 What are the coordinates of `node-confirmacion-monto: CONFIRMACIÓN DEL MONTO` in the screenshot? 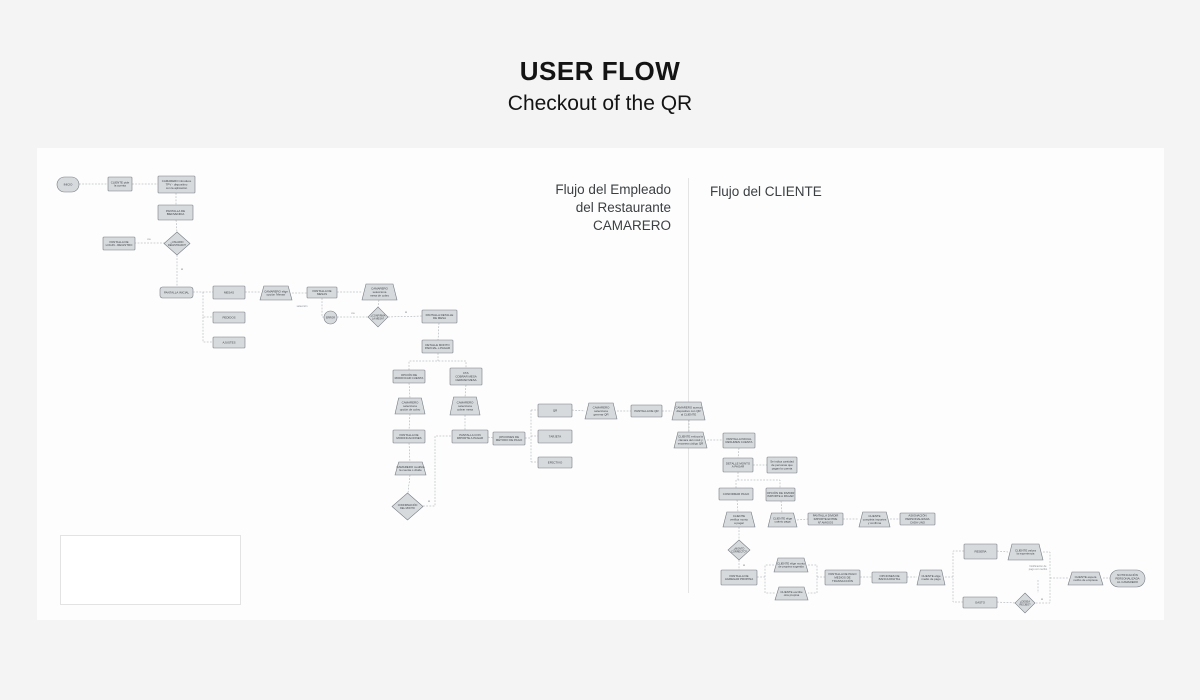 It's located at (407, 506).